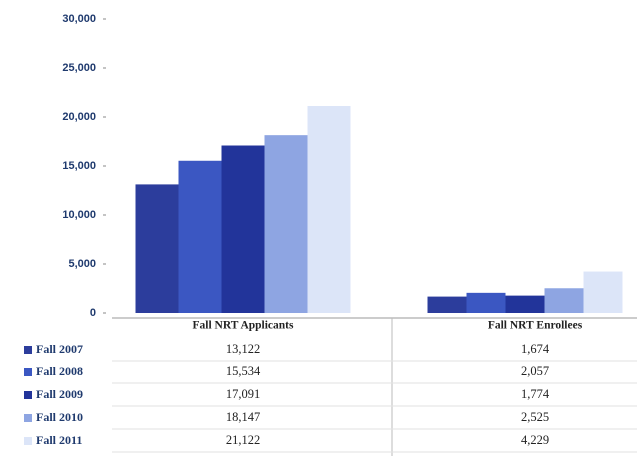 The height and width of the screenshot is (456, 637). What do you see at coordinates (59, 440) in the screenshot?
I see `legend-label: Fall 2011` at bounding box center [59, 440].